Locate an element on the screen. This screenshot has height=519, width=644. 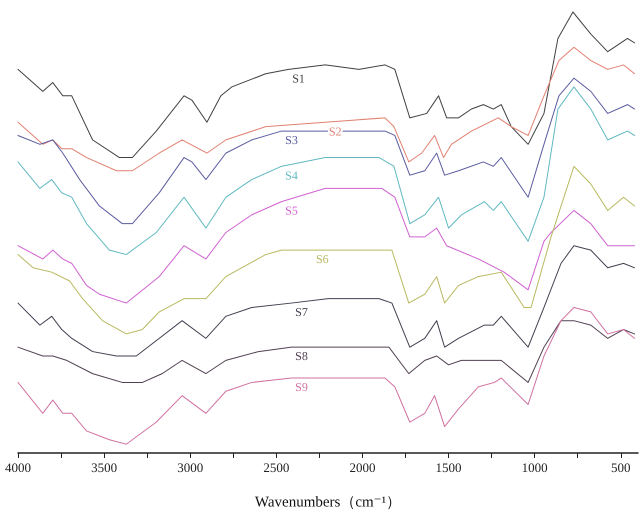
series-label: S3 is located at coordinates (291, 140).